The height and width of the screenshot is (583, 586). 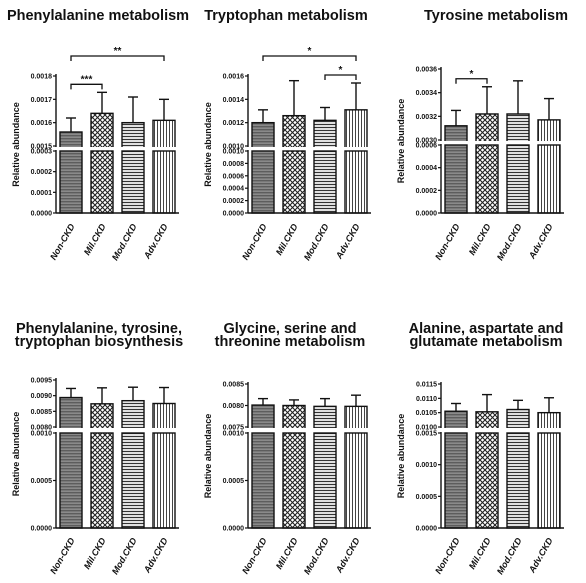 What do you see at coordinates (87, 79) in the screenshot?
I see `significance-label: ***` at bounding box center [87, 79].